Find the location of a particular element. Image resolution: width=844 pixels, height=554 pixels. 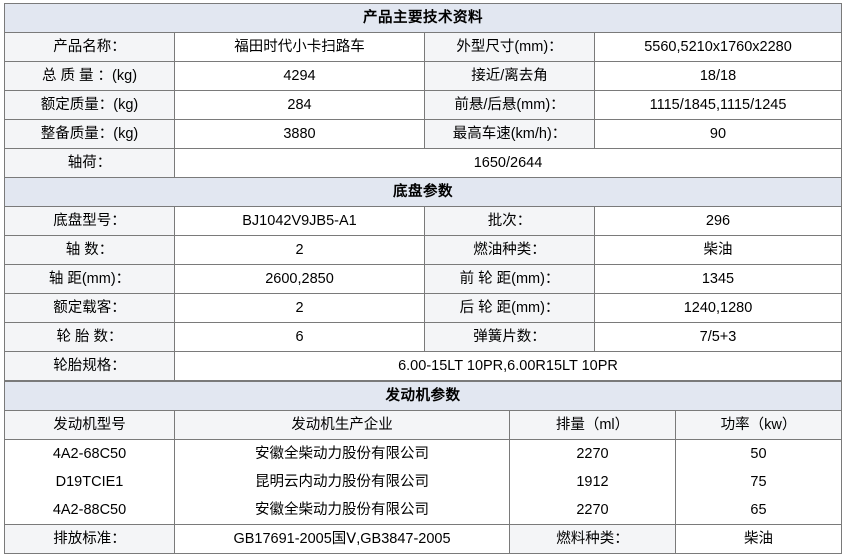

gross-mass-value: 4294 is located at coordinates (299, 76).